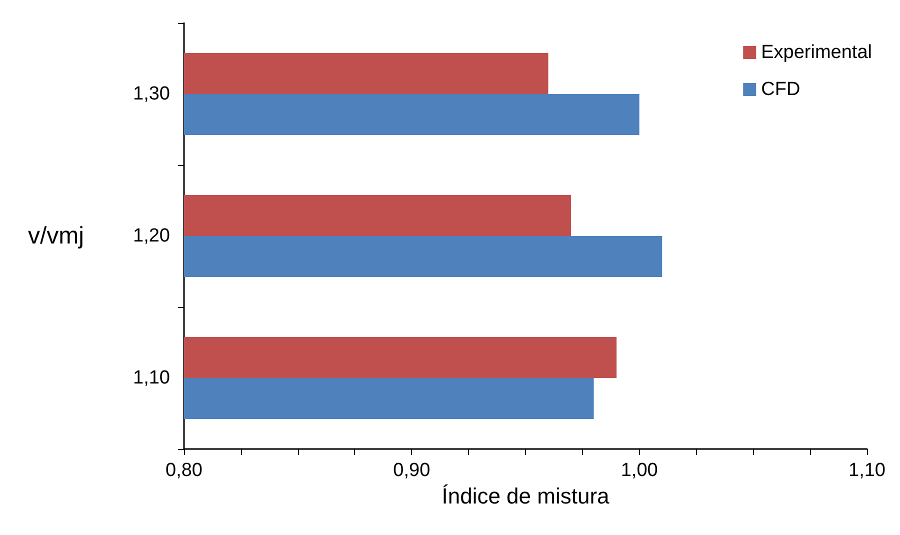 The width and height of the screenshot is (900, 535). What do you see at coordinates (56, 236) in the screenshot?
I see `y-axis-title: v/vmj` at bounding box center [56, 236].